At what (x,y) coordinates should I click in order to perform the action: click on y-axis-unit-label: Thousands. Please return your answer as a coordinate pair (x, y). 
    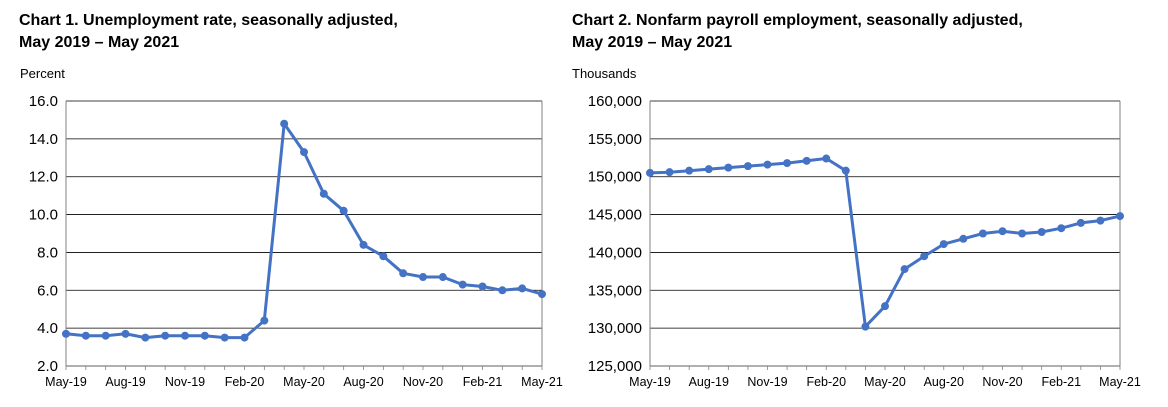
    Looking at the image, I should click on (604, 73).